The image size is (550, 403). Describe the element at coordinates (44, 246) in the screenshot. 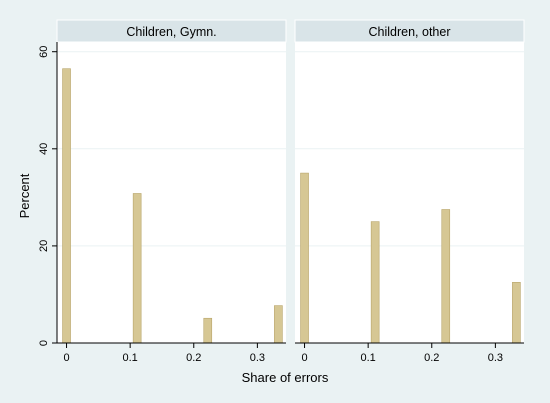

I see `y-tick-label: 20` at that location.